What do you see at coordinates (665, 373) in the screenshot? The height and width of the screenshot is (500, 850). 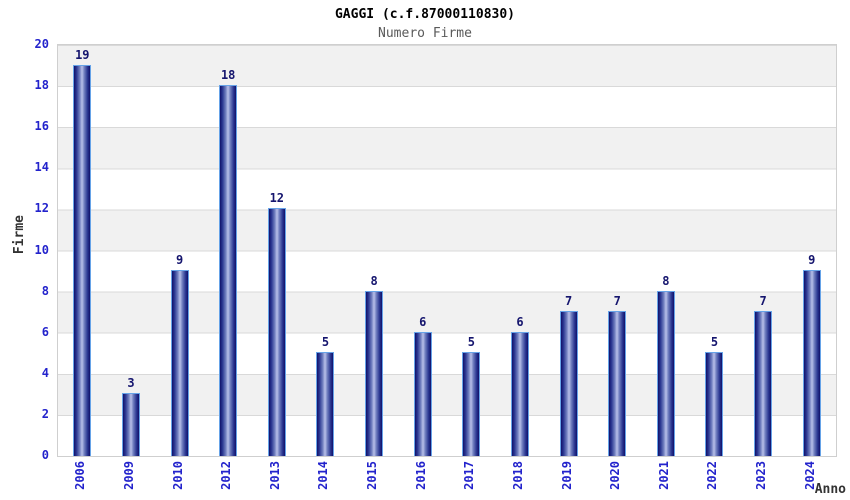 I see `bar-2021` at bounding box center [665, 373].